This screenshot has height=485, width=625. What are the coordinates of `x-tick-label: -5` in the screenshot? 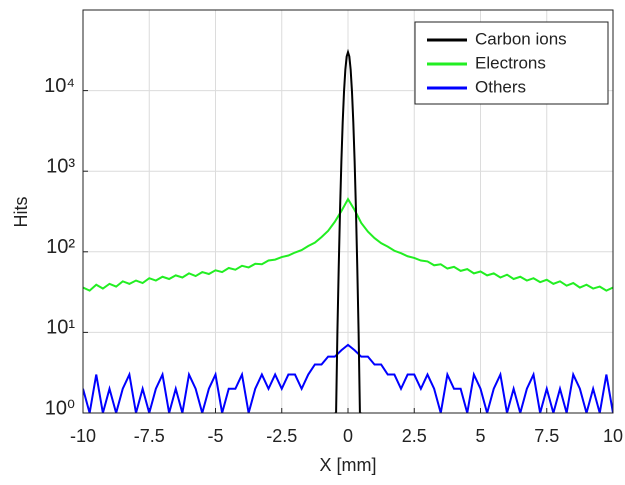 It's located at (215, 436).